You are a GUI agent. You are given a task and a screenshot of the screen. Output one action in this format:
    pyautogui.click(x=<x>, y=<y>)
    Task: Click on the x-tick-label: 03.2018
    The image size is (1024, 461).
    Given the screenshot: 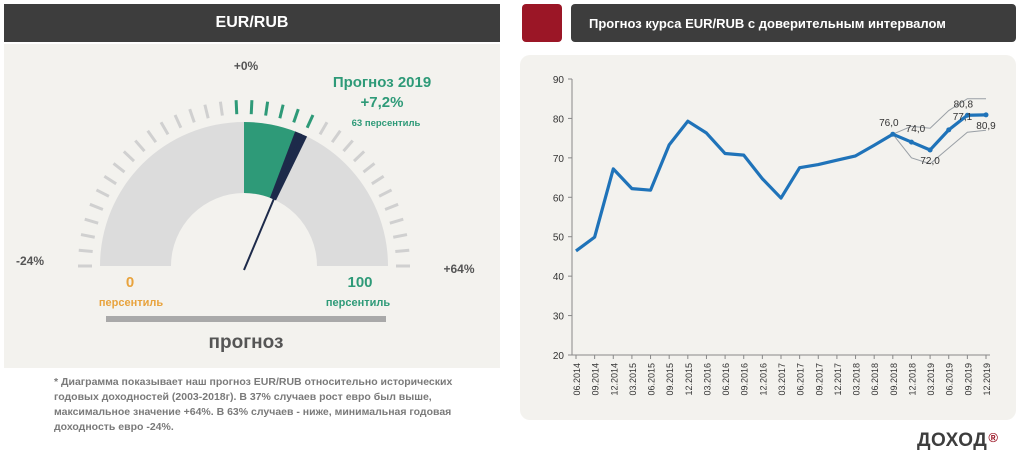 What is the action you would take?
    pyautogui.click(x=857, y=379)
    